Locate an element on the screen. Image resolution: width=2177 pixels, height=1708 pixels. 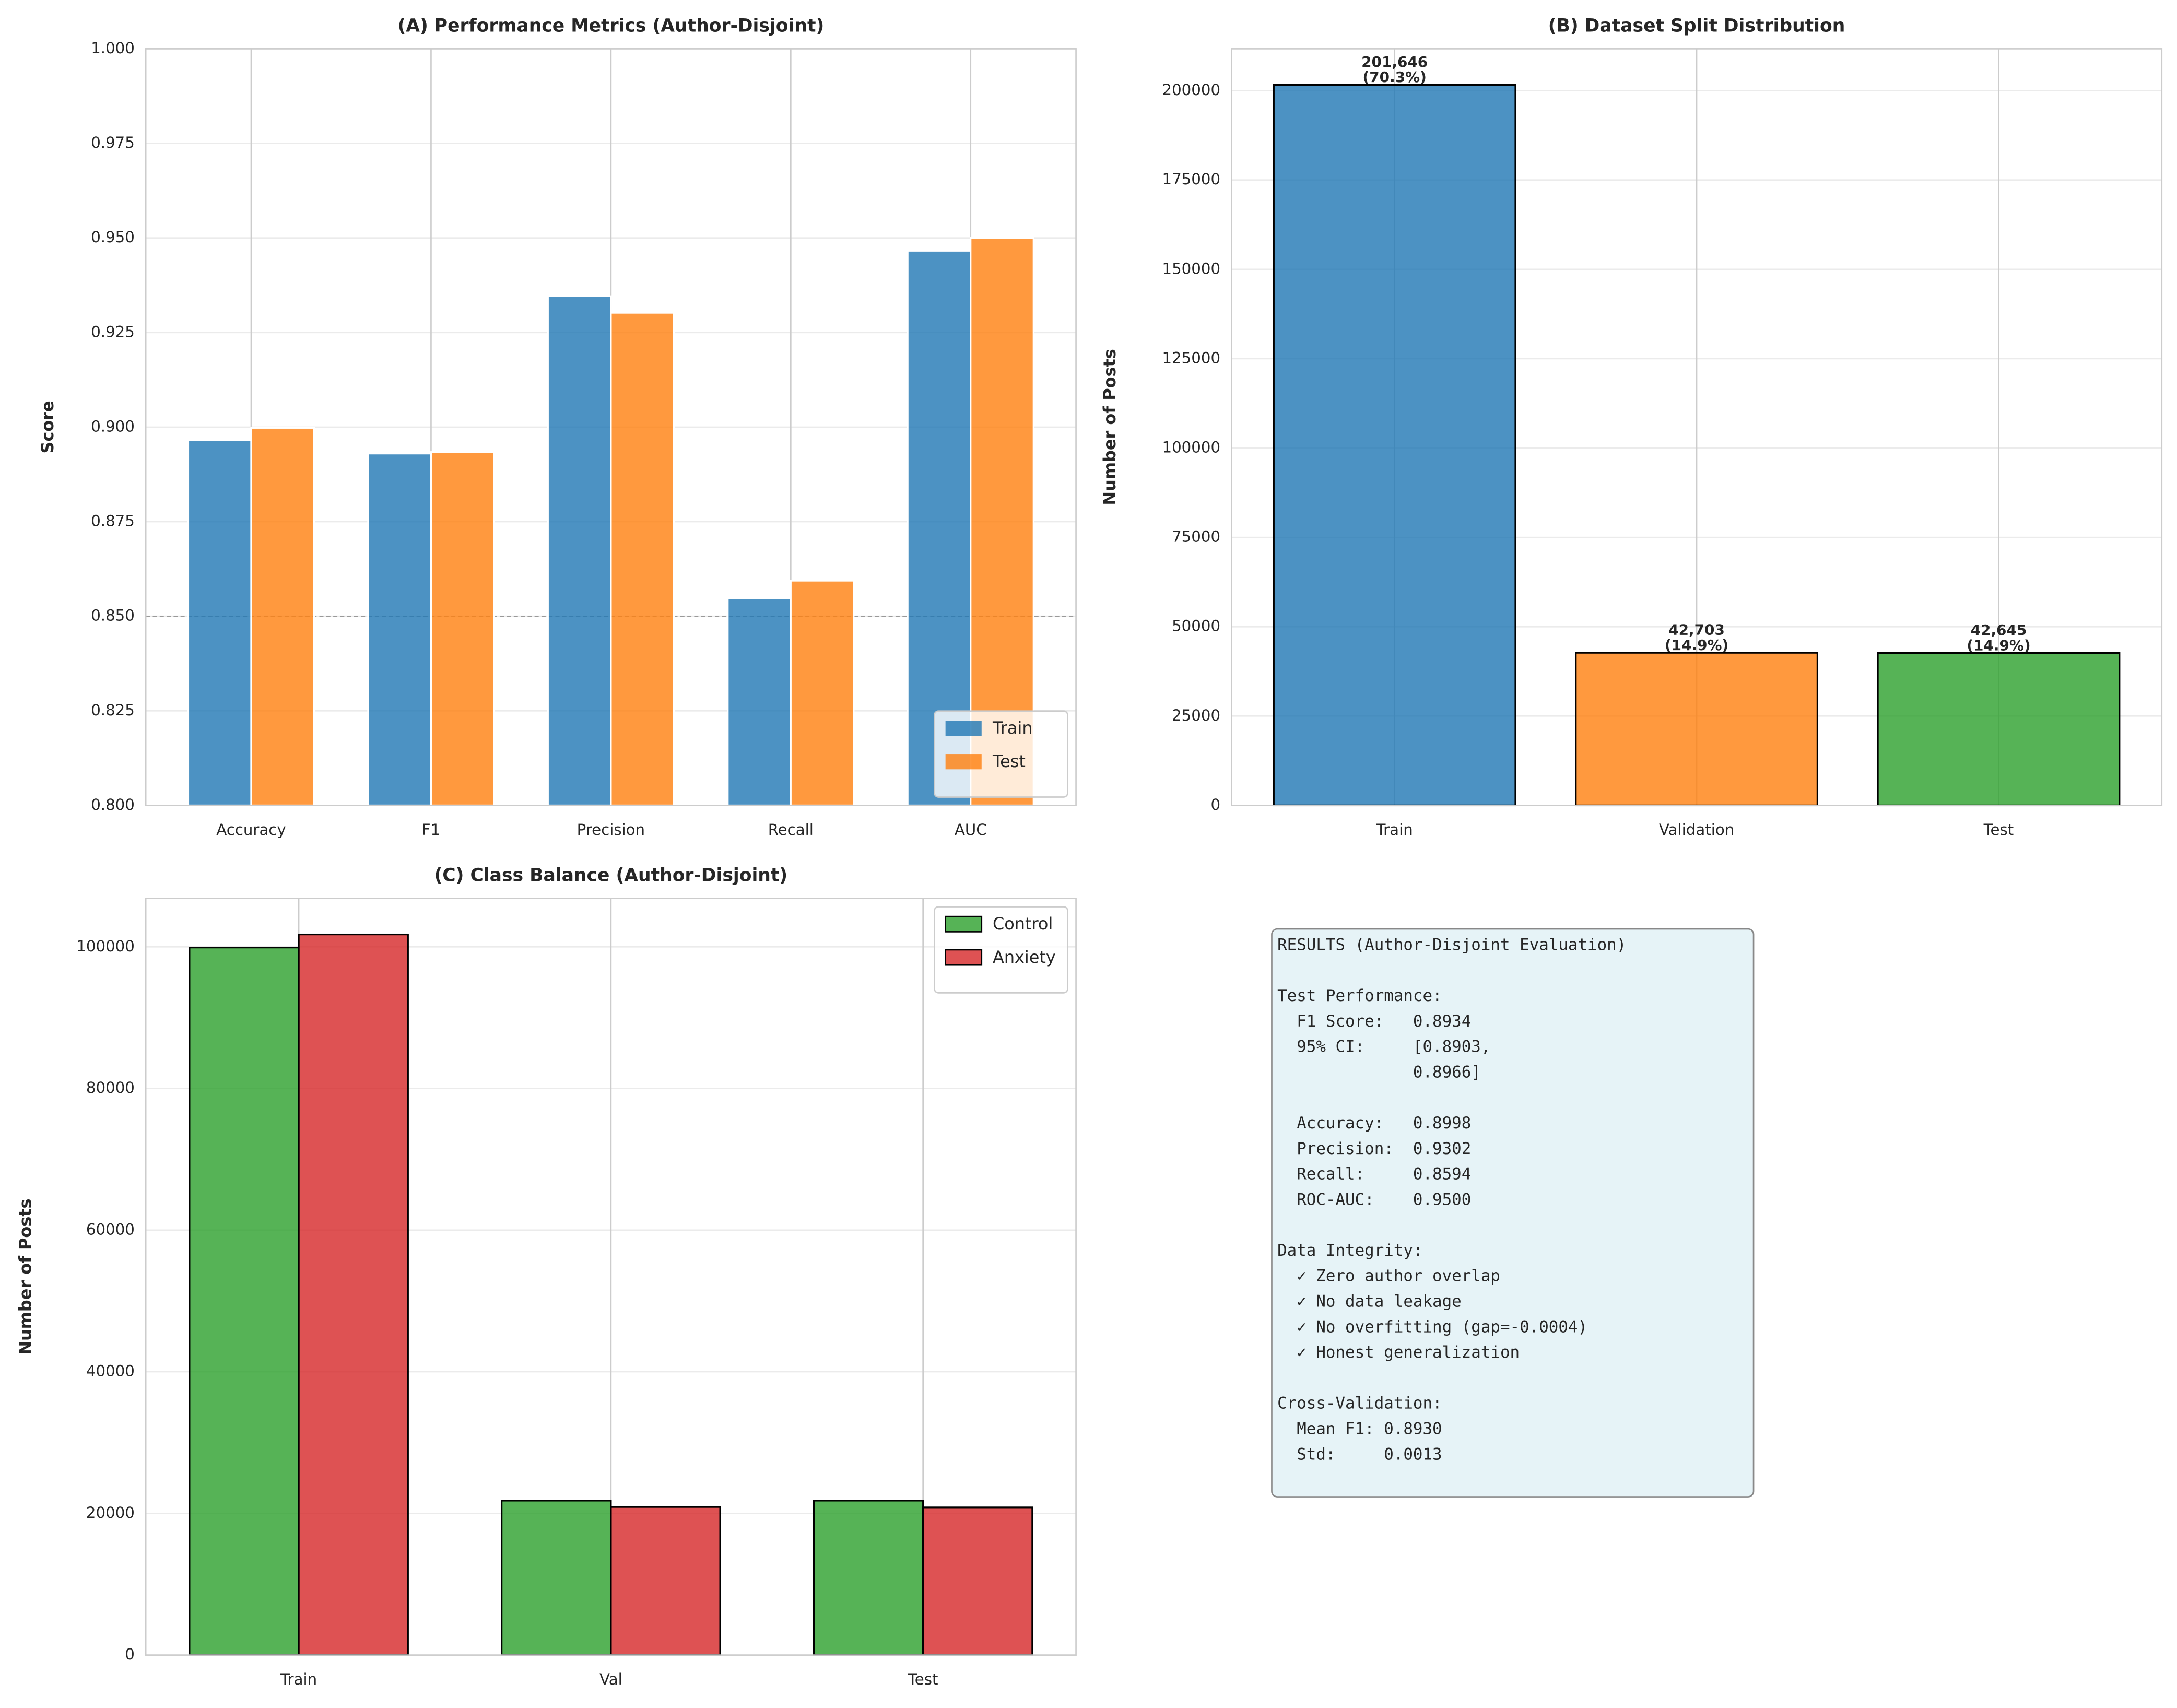
y-tick-label: 0.825 is located at coordinates (113, 710).